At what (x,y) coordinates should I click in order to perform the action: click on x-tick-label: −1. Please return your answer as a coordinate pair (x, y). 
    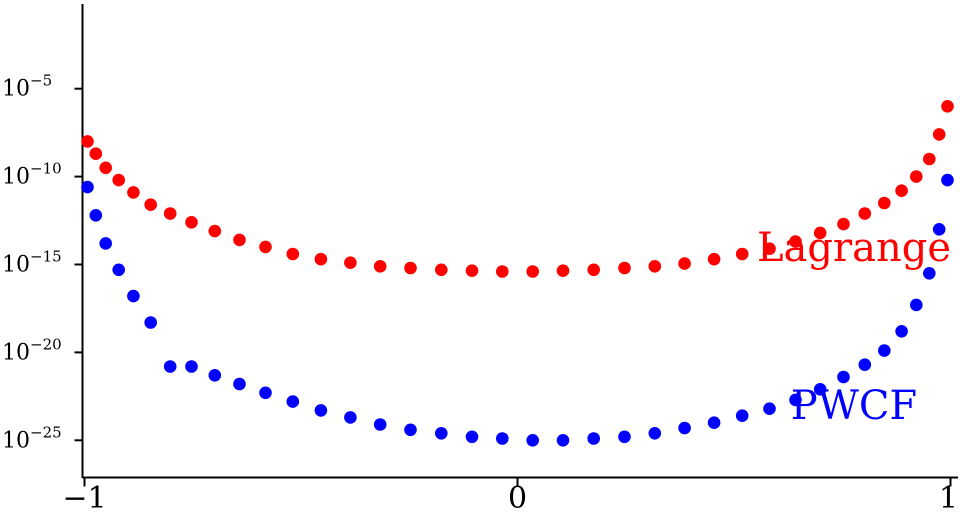
    Looking at the image, I should click on (84, 497).